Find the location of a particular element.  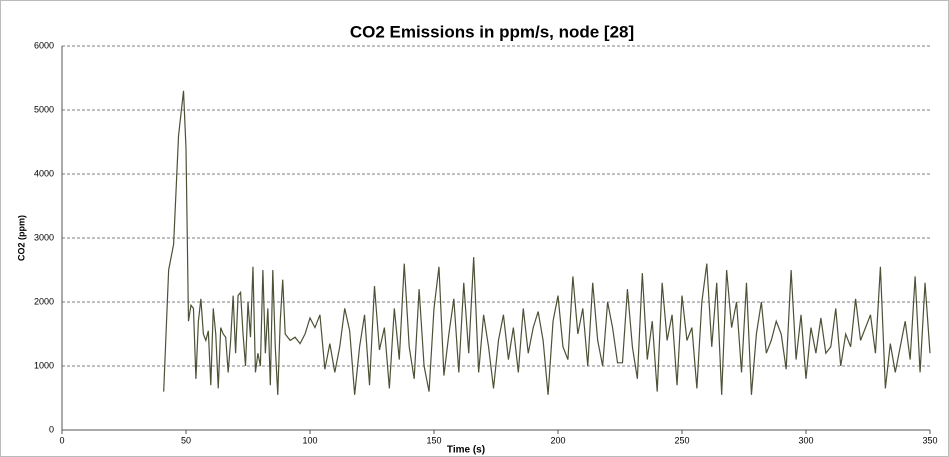

x-tick-label: 50 is located at coordinates (186, 440).